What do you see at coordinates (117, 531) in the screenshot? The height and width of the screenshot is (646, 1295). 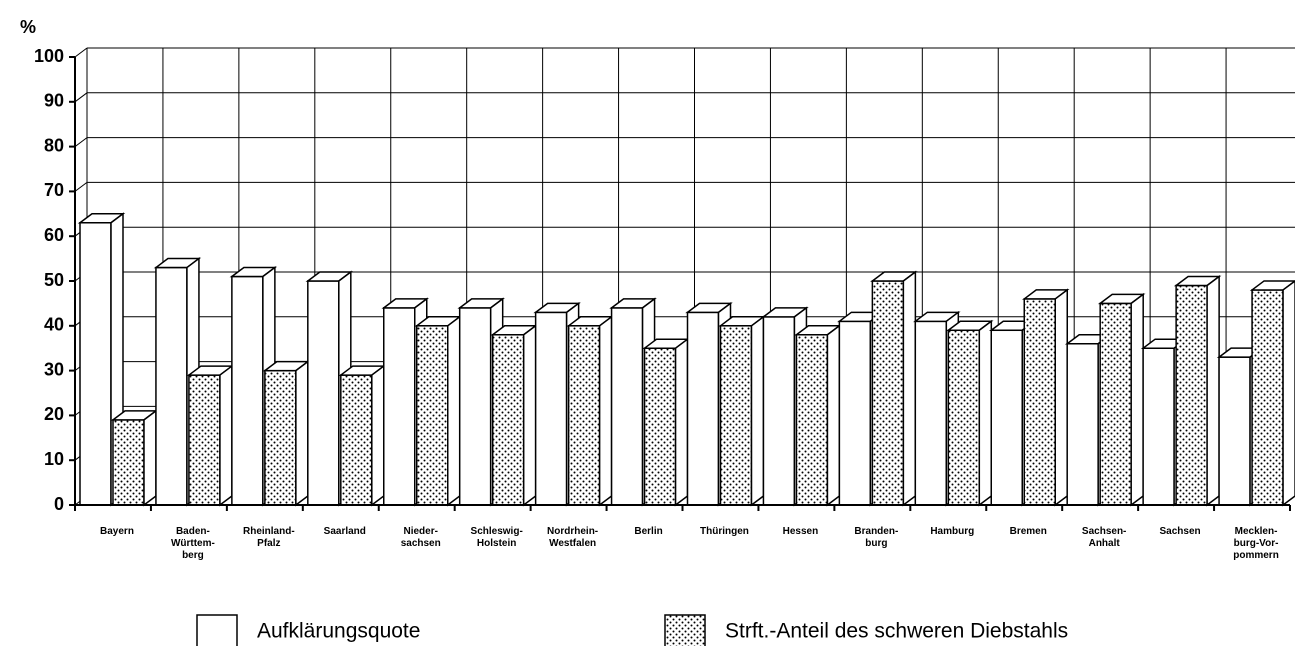 I see `x-tick-label: Bayern` at bounding box center [117, 531].